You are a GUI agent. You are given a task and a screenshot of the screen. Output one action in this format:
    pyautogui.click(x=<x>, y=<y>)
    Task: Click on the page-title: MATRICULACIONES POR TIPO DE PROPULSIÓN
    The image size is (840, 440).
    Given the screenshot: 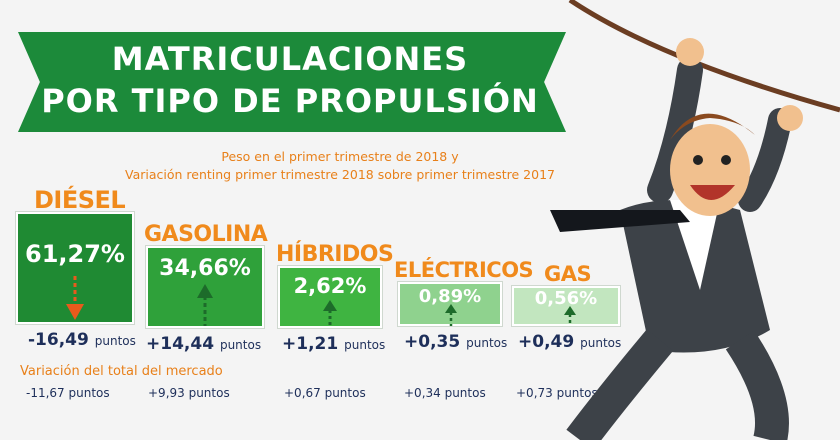 What is the action you would take?
    pyautogui.click(x=290, y=80)
    